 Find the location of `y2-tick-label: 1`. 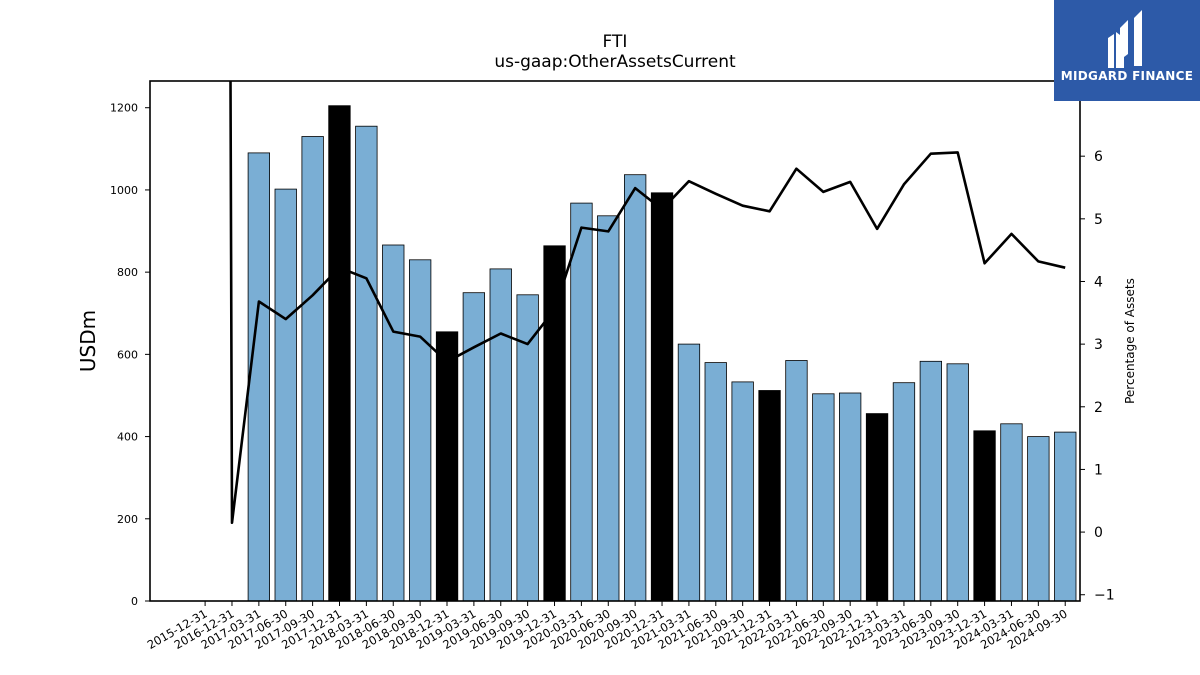

y2-tick-label: 1 is located at coordinates (1098, 470).